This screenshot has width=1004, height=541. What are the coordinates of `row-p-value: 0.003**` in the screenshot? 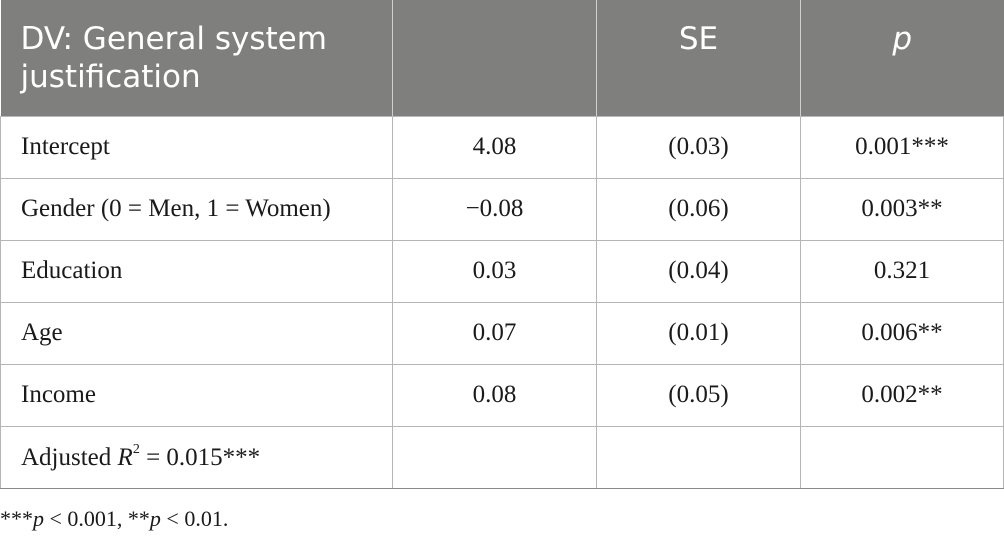 It's located at (902, 209).